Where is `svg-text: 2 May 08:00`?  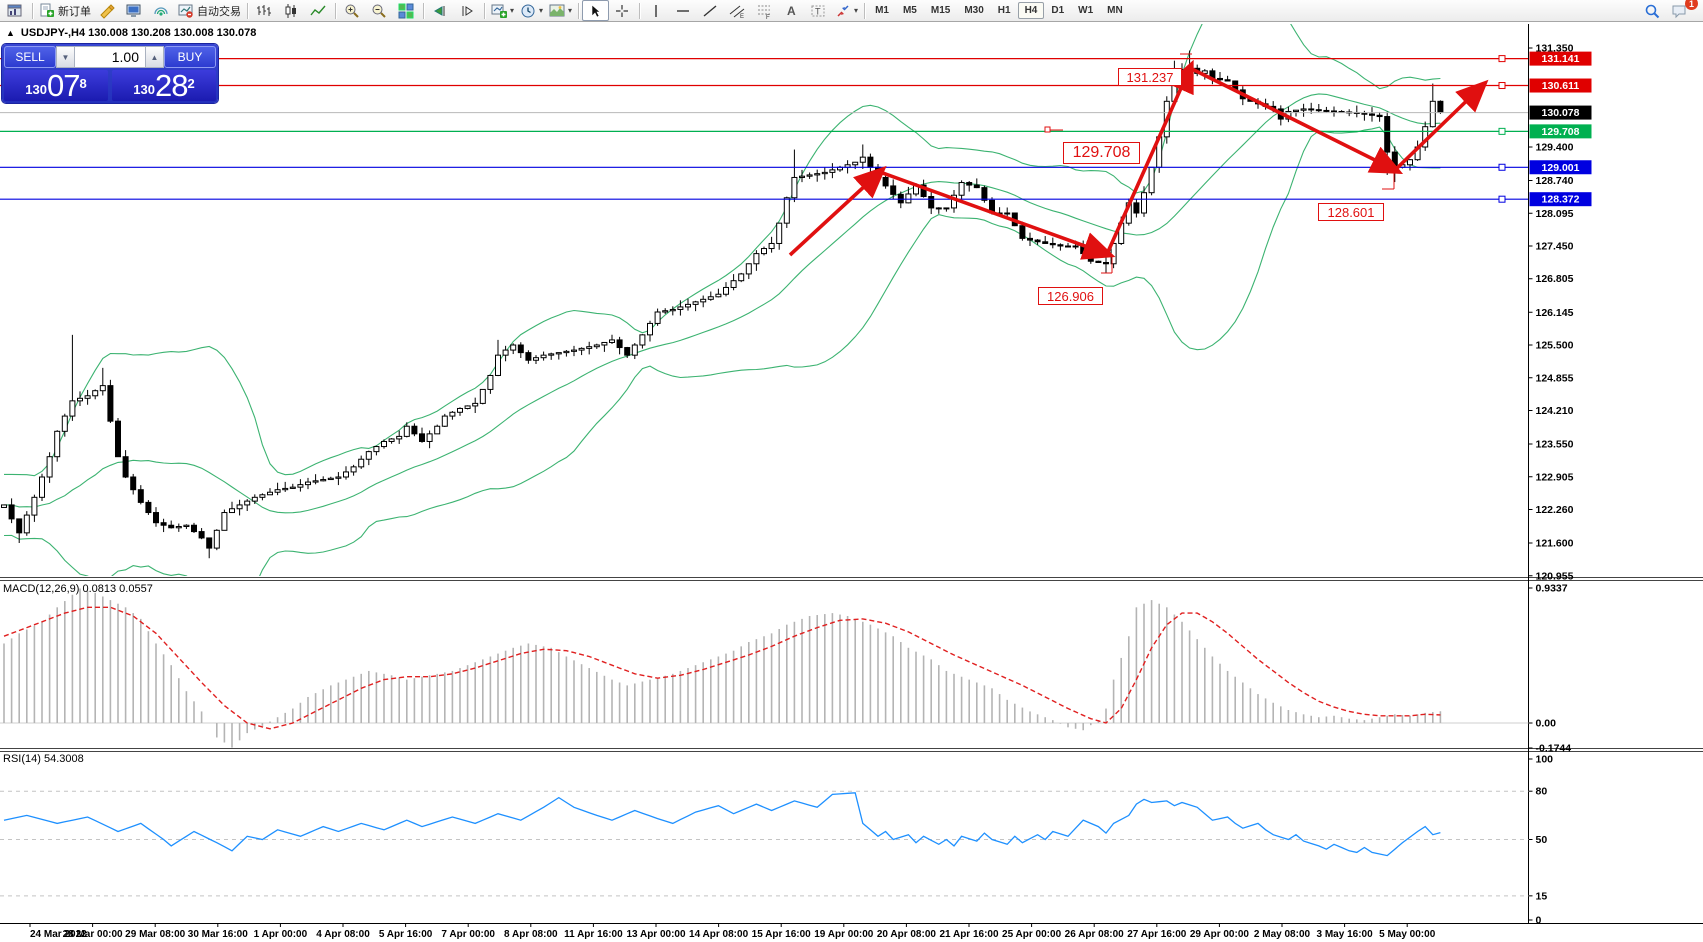
svg-text: 2 May 08:00 is located at coordinates (1282, 934).